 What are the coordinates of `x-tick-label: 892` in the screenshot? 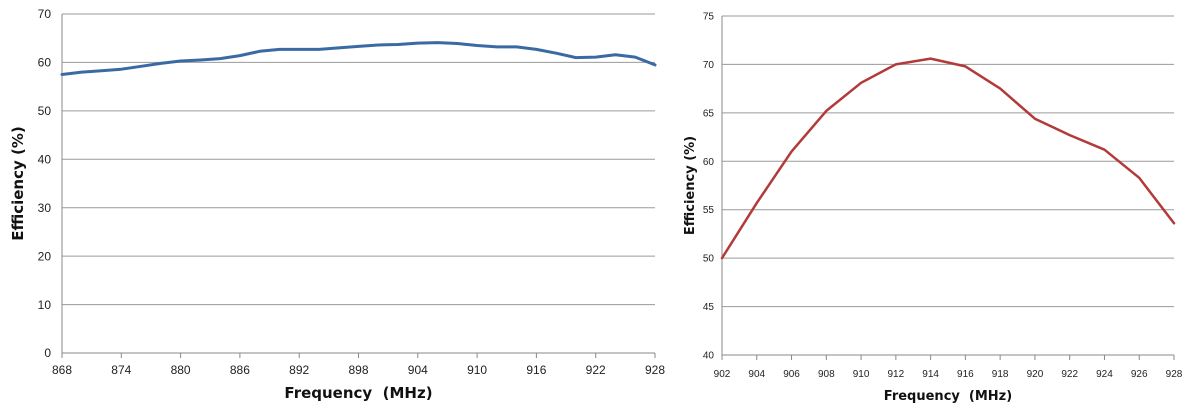 It's located at (299, 370).